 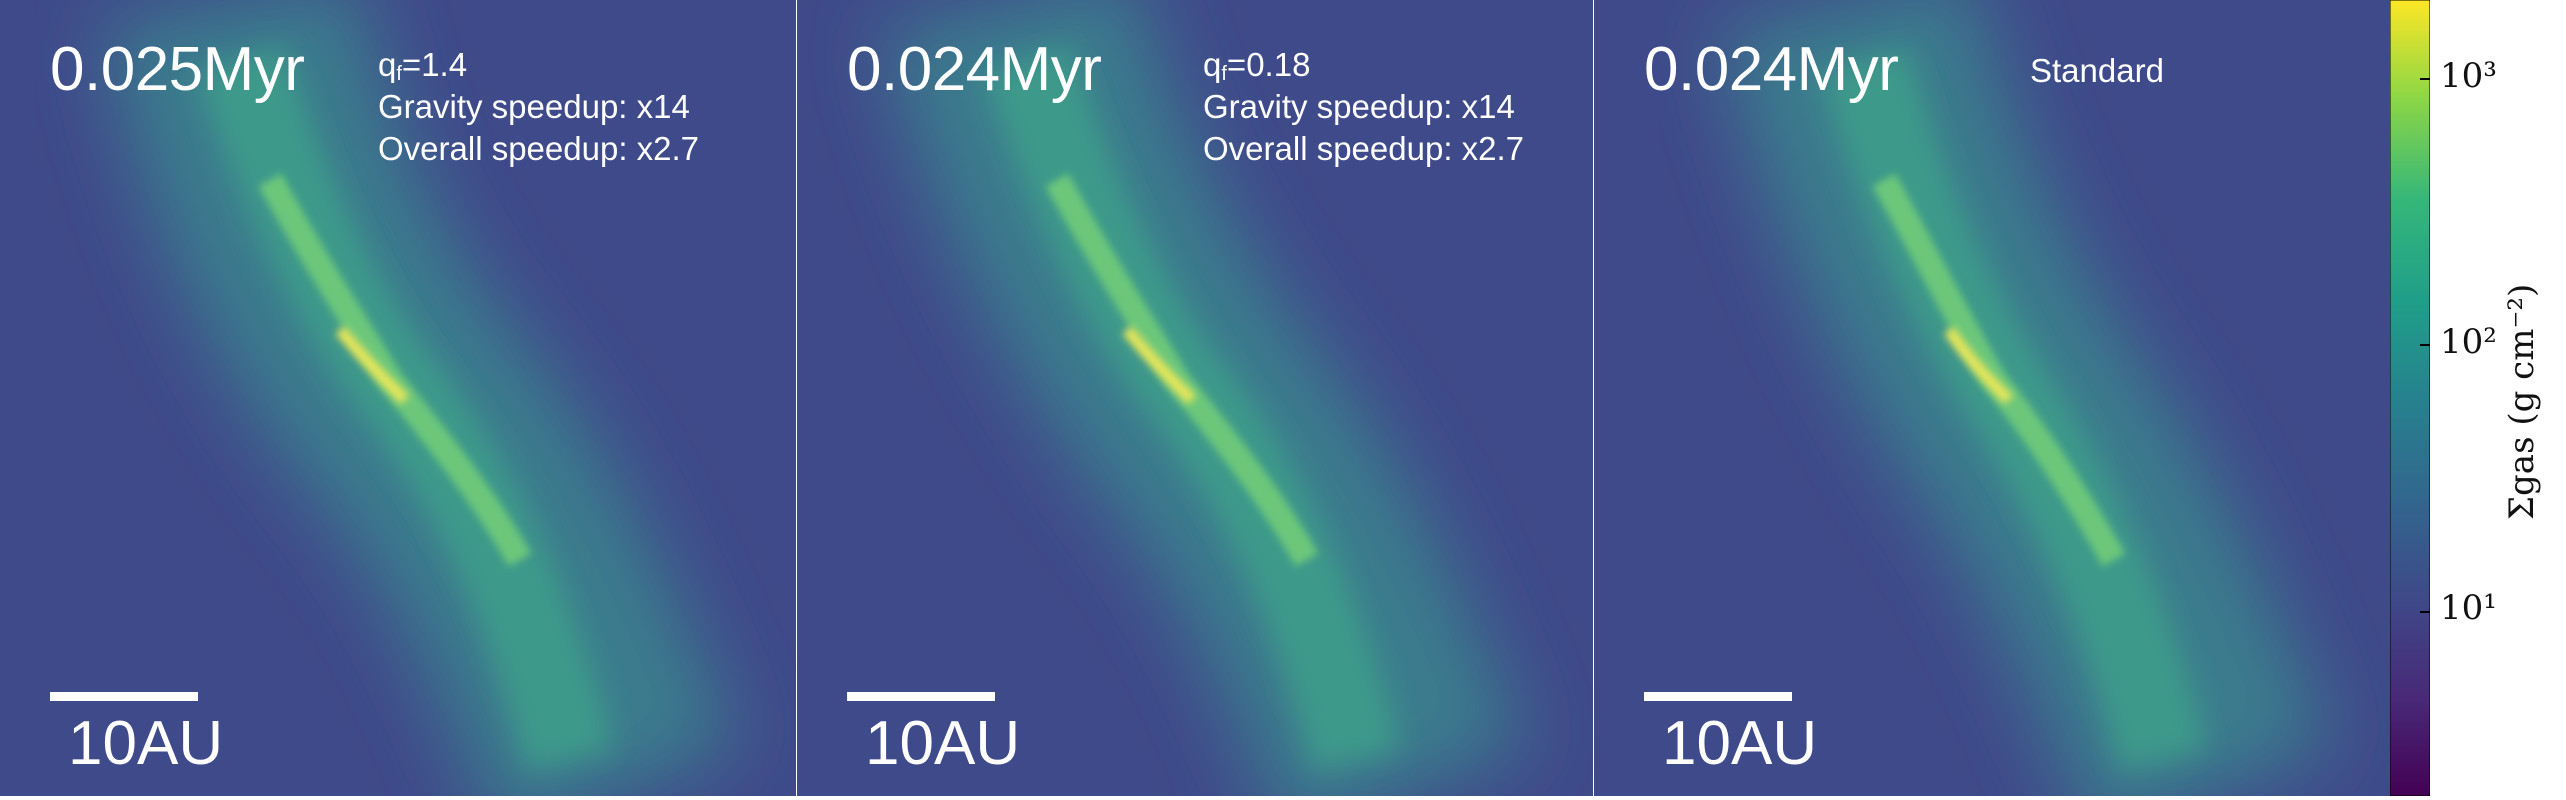 What do you see at coordinates (2468, 76) in the screenshot?
I see `colorbar-tick-label: 10³` at bounding box center [2468, 76].